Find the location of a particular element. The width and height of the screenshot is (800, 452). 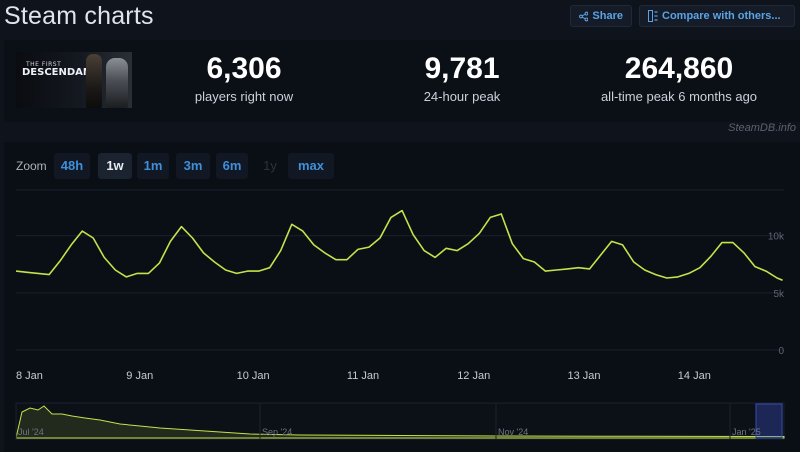

thumb-figure-right is located at coordinates (117, 83).